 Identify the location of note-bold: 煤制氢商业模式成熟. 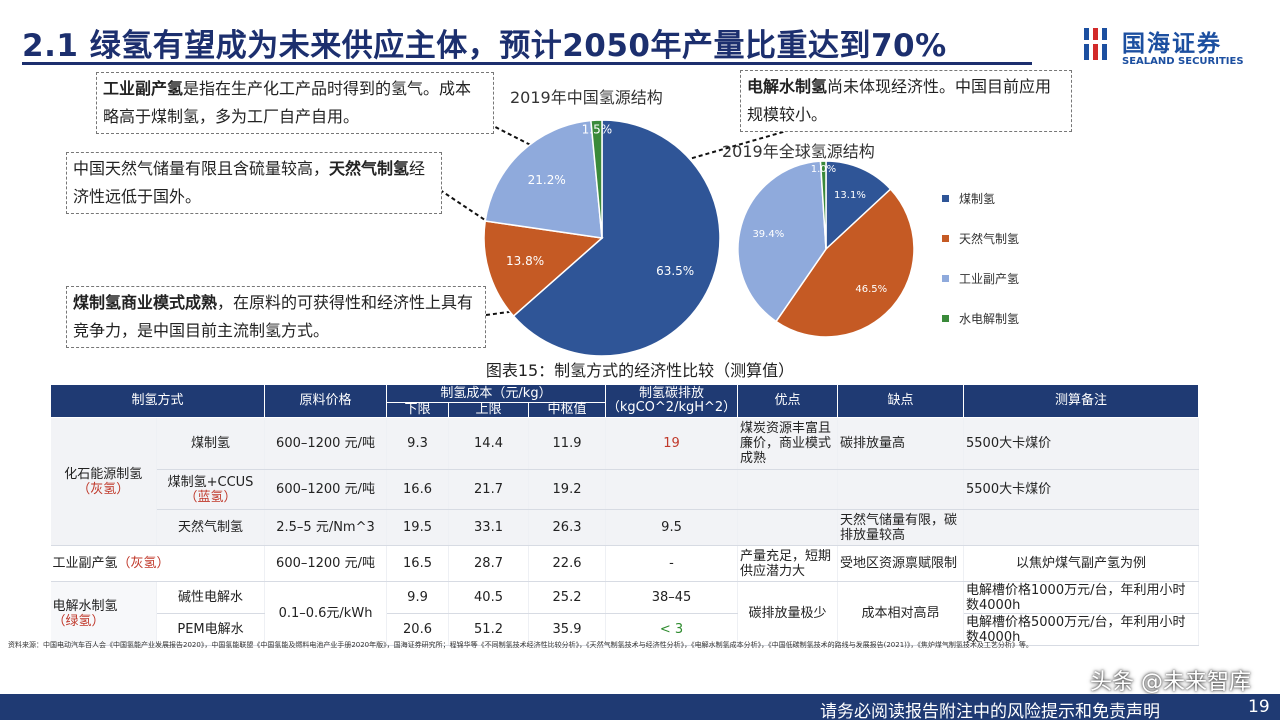
(145, 302).